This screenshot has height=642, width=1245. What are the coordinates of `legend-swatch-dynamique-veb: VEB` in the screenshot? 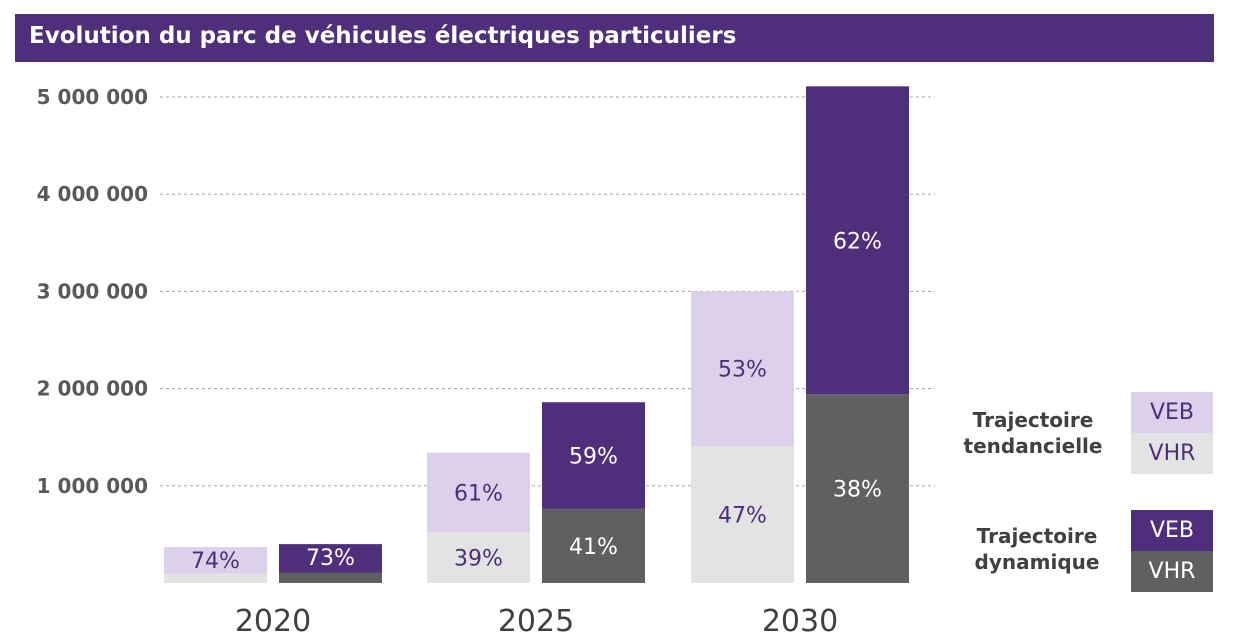 It's located at (1172, 530).